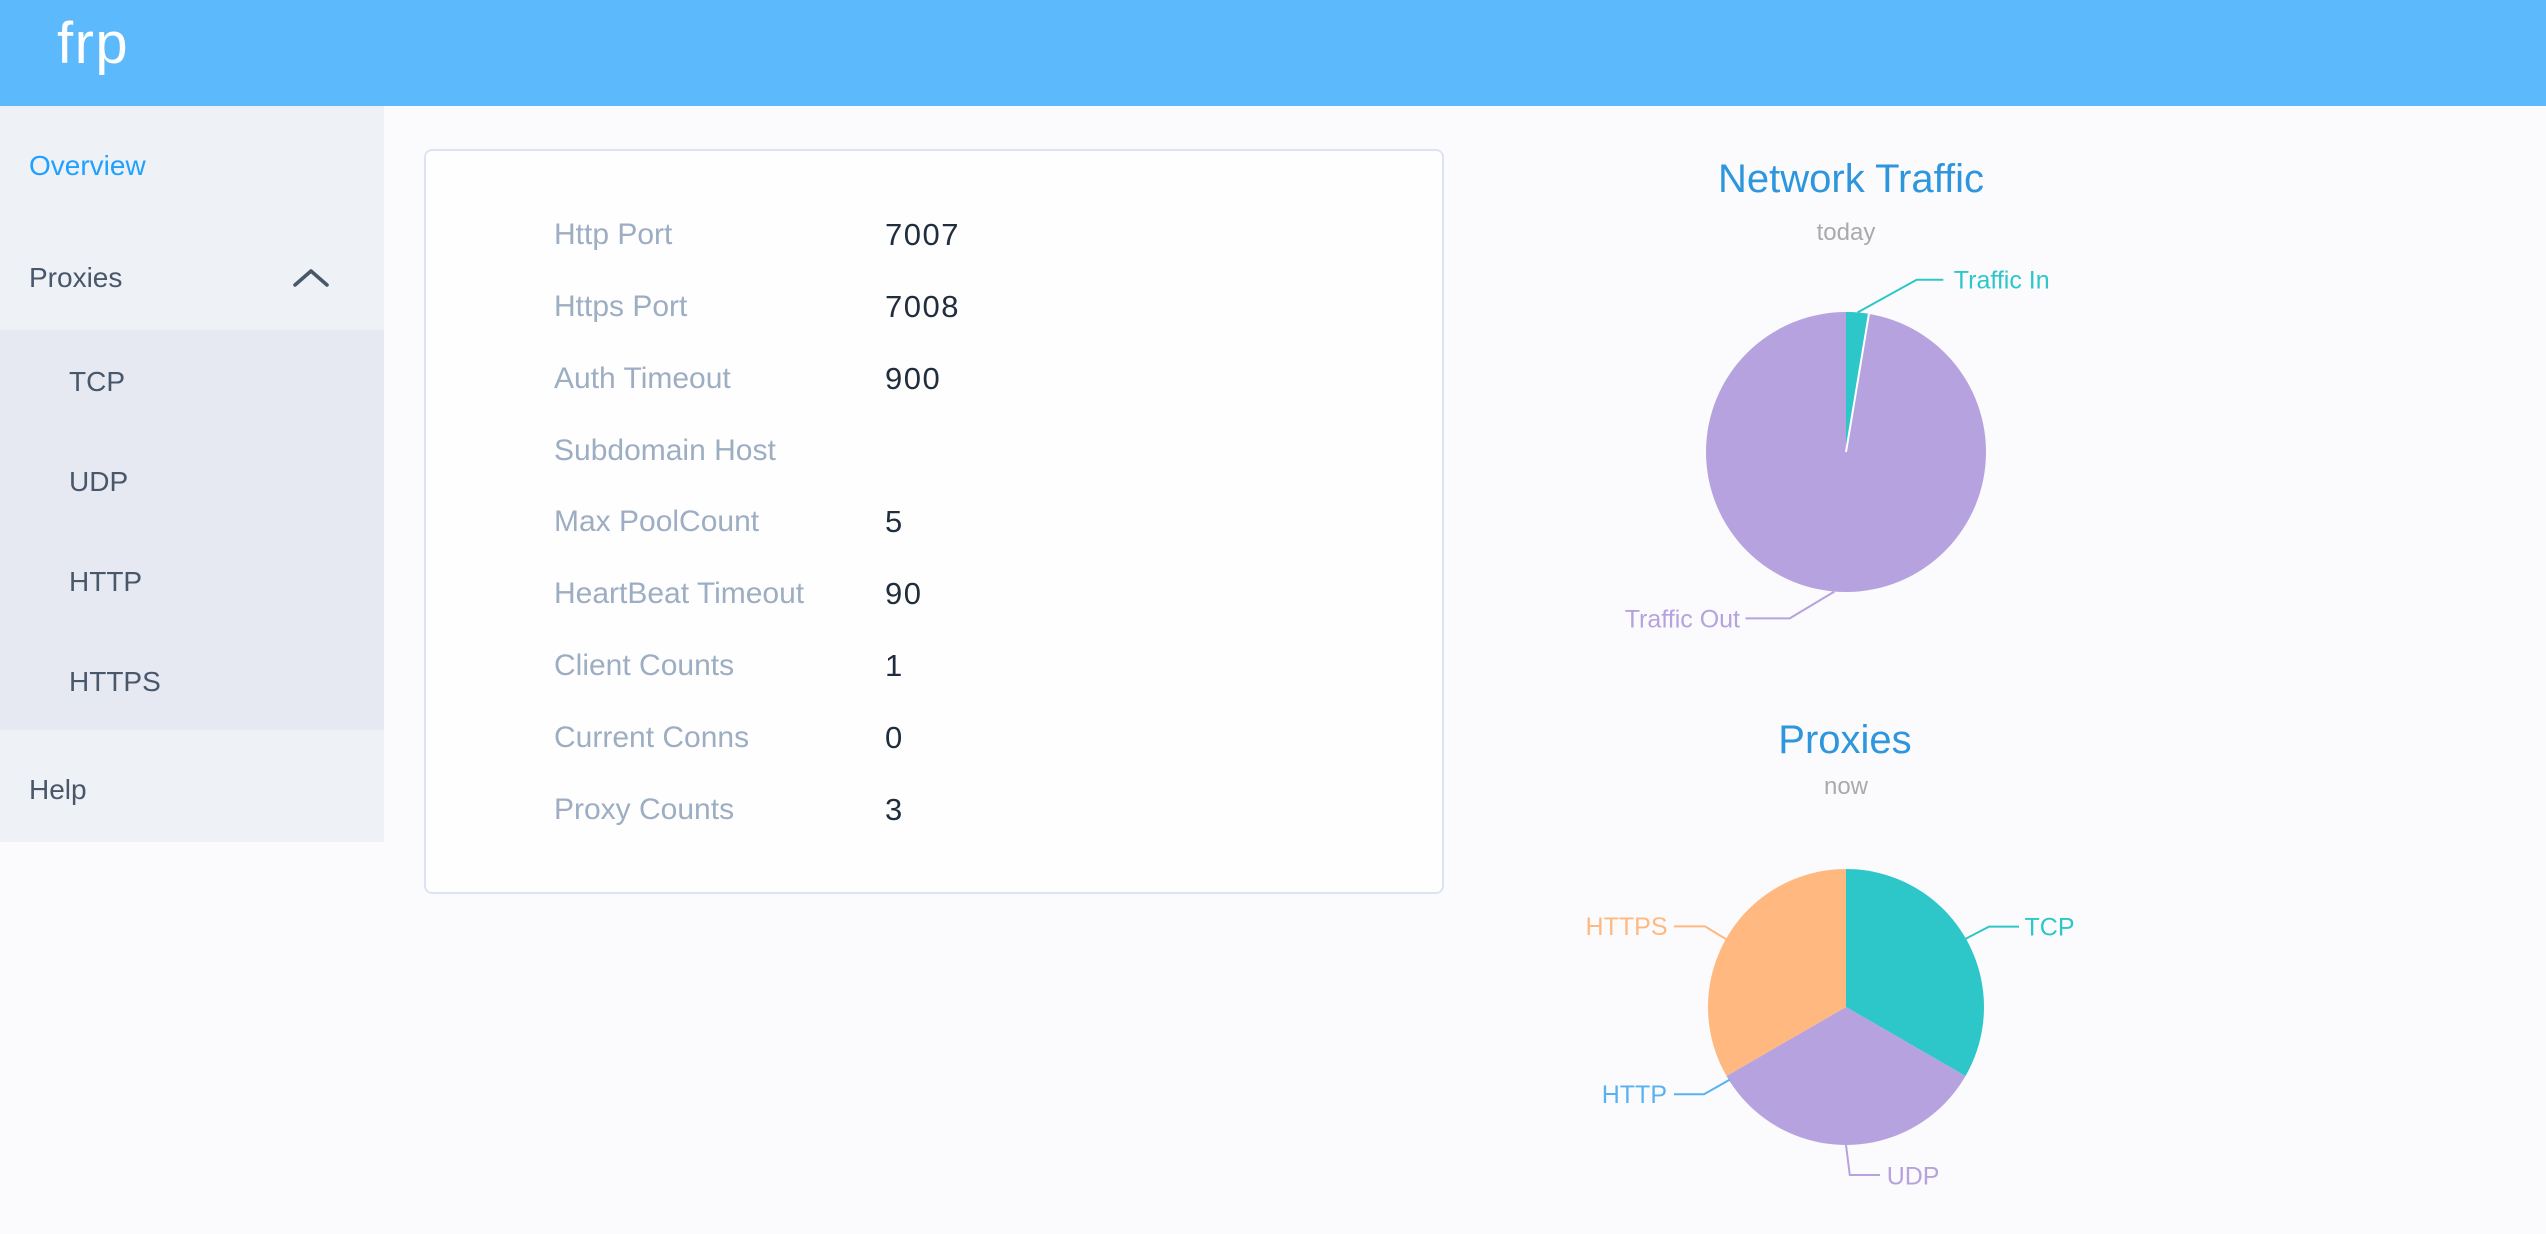 The width and height of the screenshot is (2546, 1234). Describe the element at coordinates (1682, 619) in the screenshot. I see `svg-text: Traffic Out` at that location.